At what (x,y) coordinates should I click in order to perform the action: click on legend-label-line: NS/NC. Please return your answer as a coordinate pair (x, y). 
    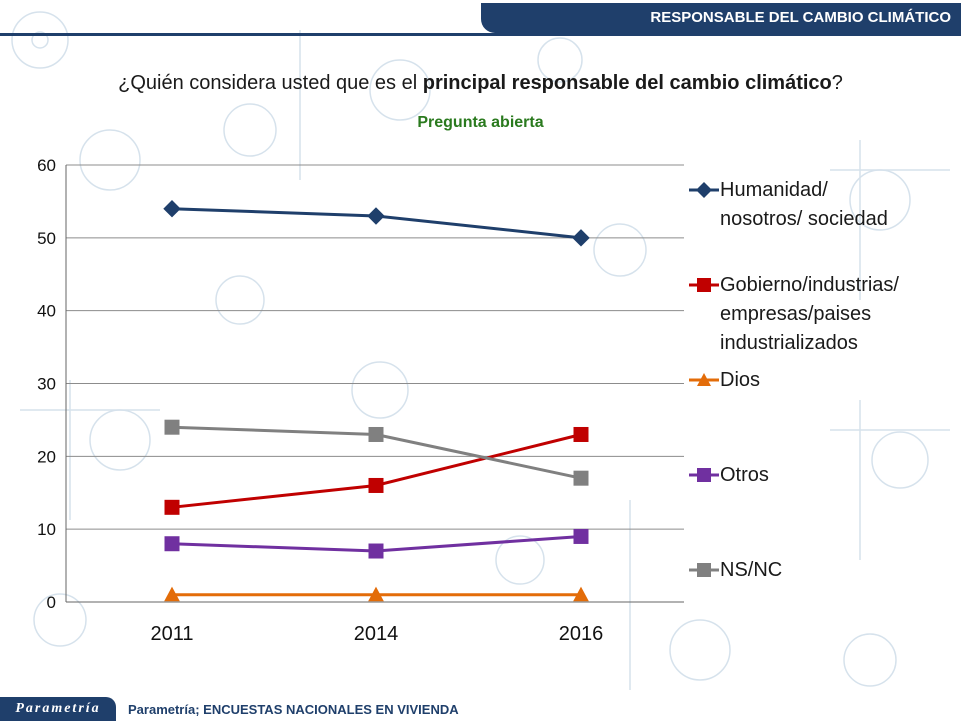
    Looking at the image, I should click on (751, 570).